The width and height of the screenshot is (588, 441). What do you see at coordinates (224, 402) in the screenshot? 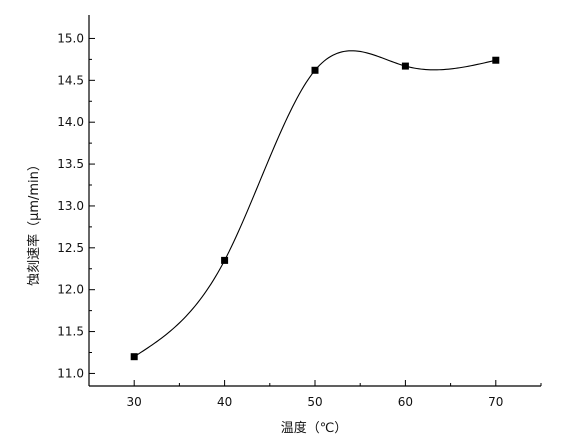
I see `x-tick-label: 40` at bounding box center [224, 402].